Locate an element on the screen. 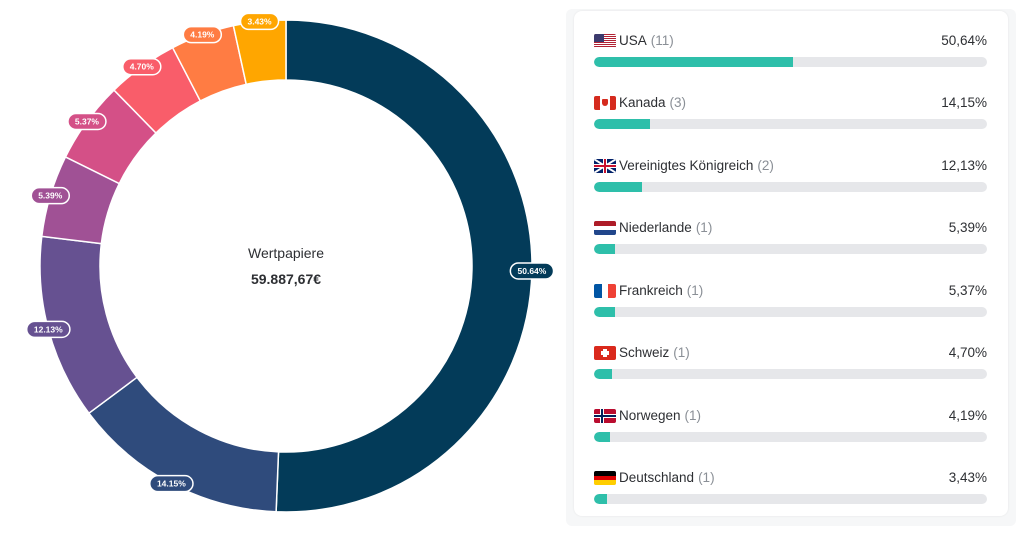 Image resolution: width=1024 pixels, height=536 pixels. slice-label: 5.39% is located at coordinates (50, 195).